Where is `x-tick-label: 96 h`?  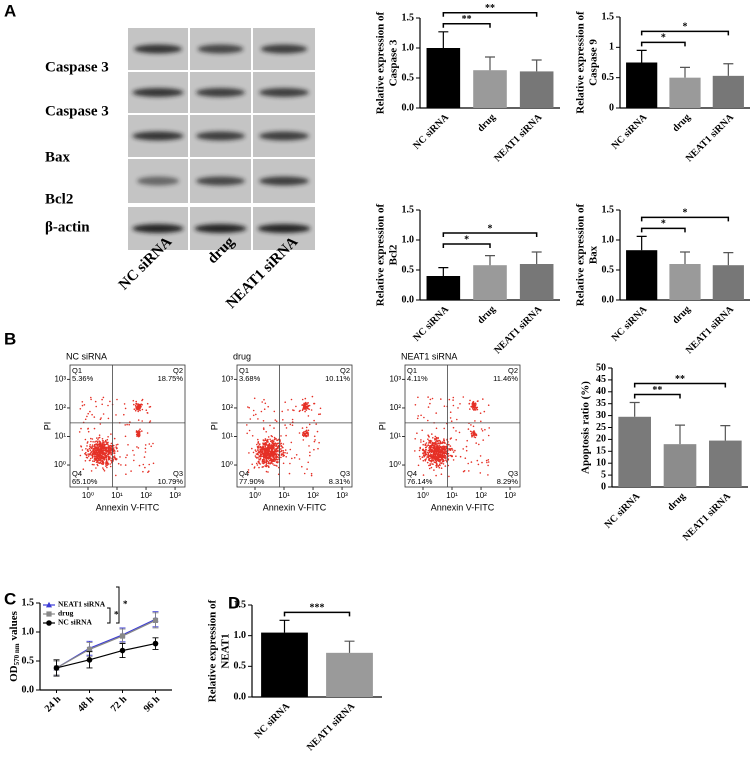 x-tick-label: 96 h is located at coordinates (152, 704).